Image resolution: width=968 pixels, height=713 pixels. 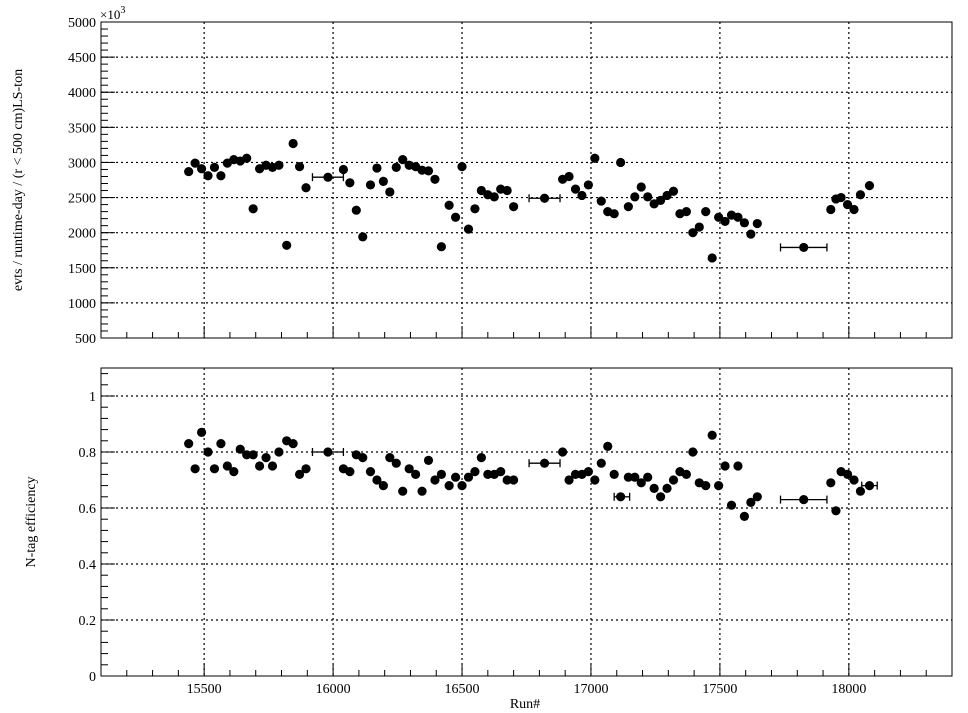 I want to click on top-y-exponent-label: ×10³, so click(x=112, y=13).